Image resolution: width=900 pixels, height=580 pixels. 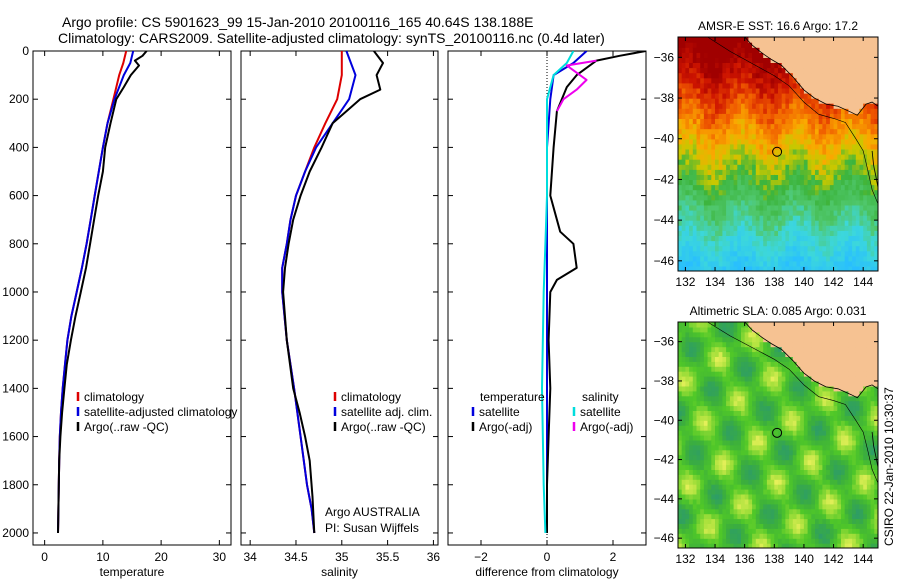 What do you see at coordinates (25, 51) in the screenshot?
I see `temperature-ytick-label: 0` at bounding box center [25, 51].